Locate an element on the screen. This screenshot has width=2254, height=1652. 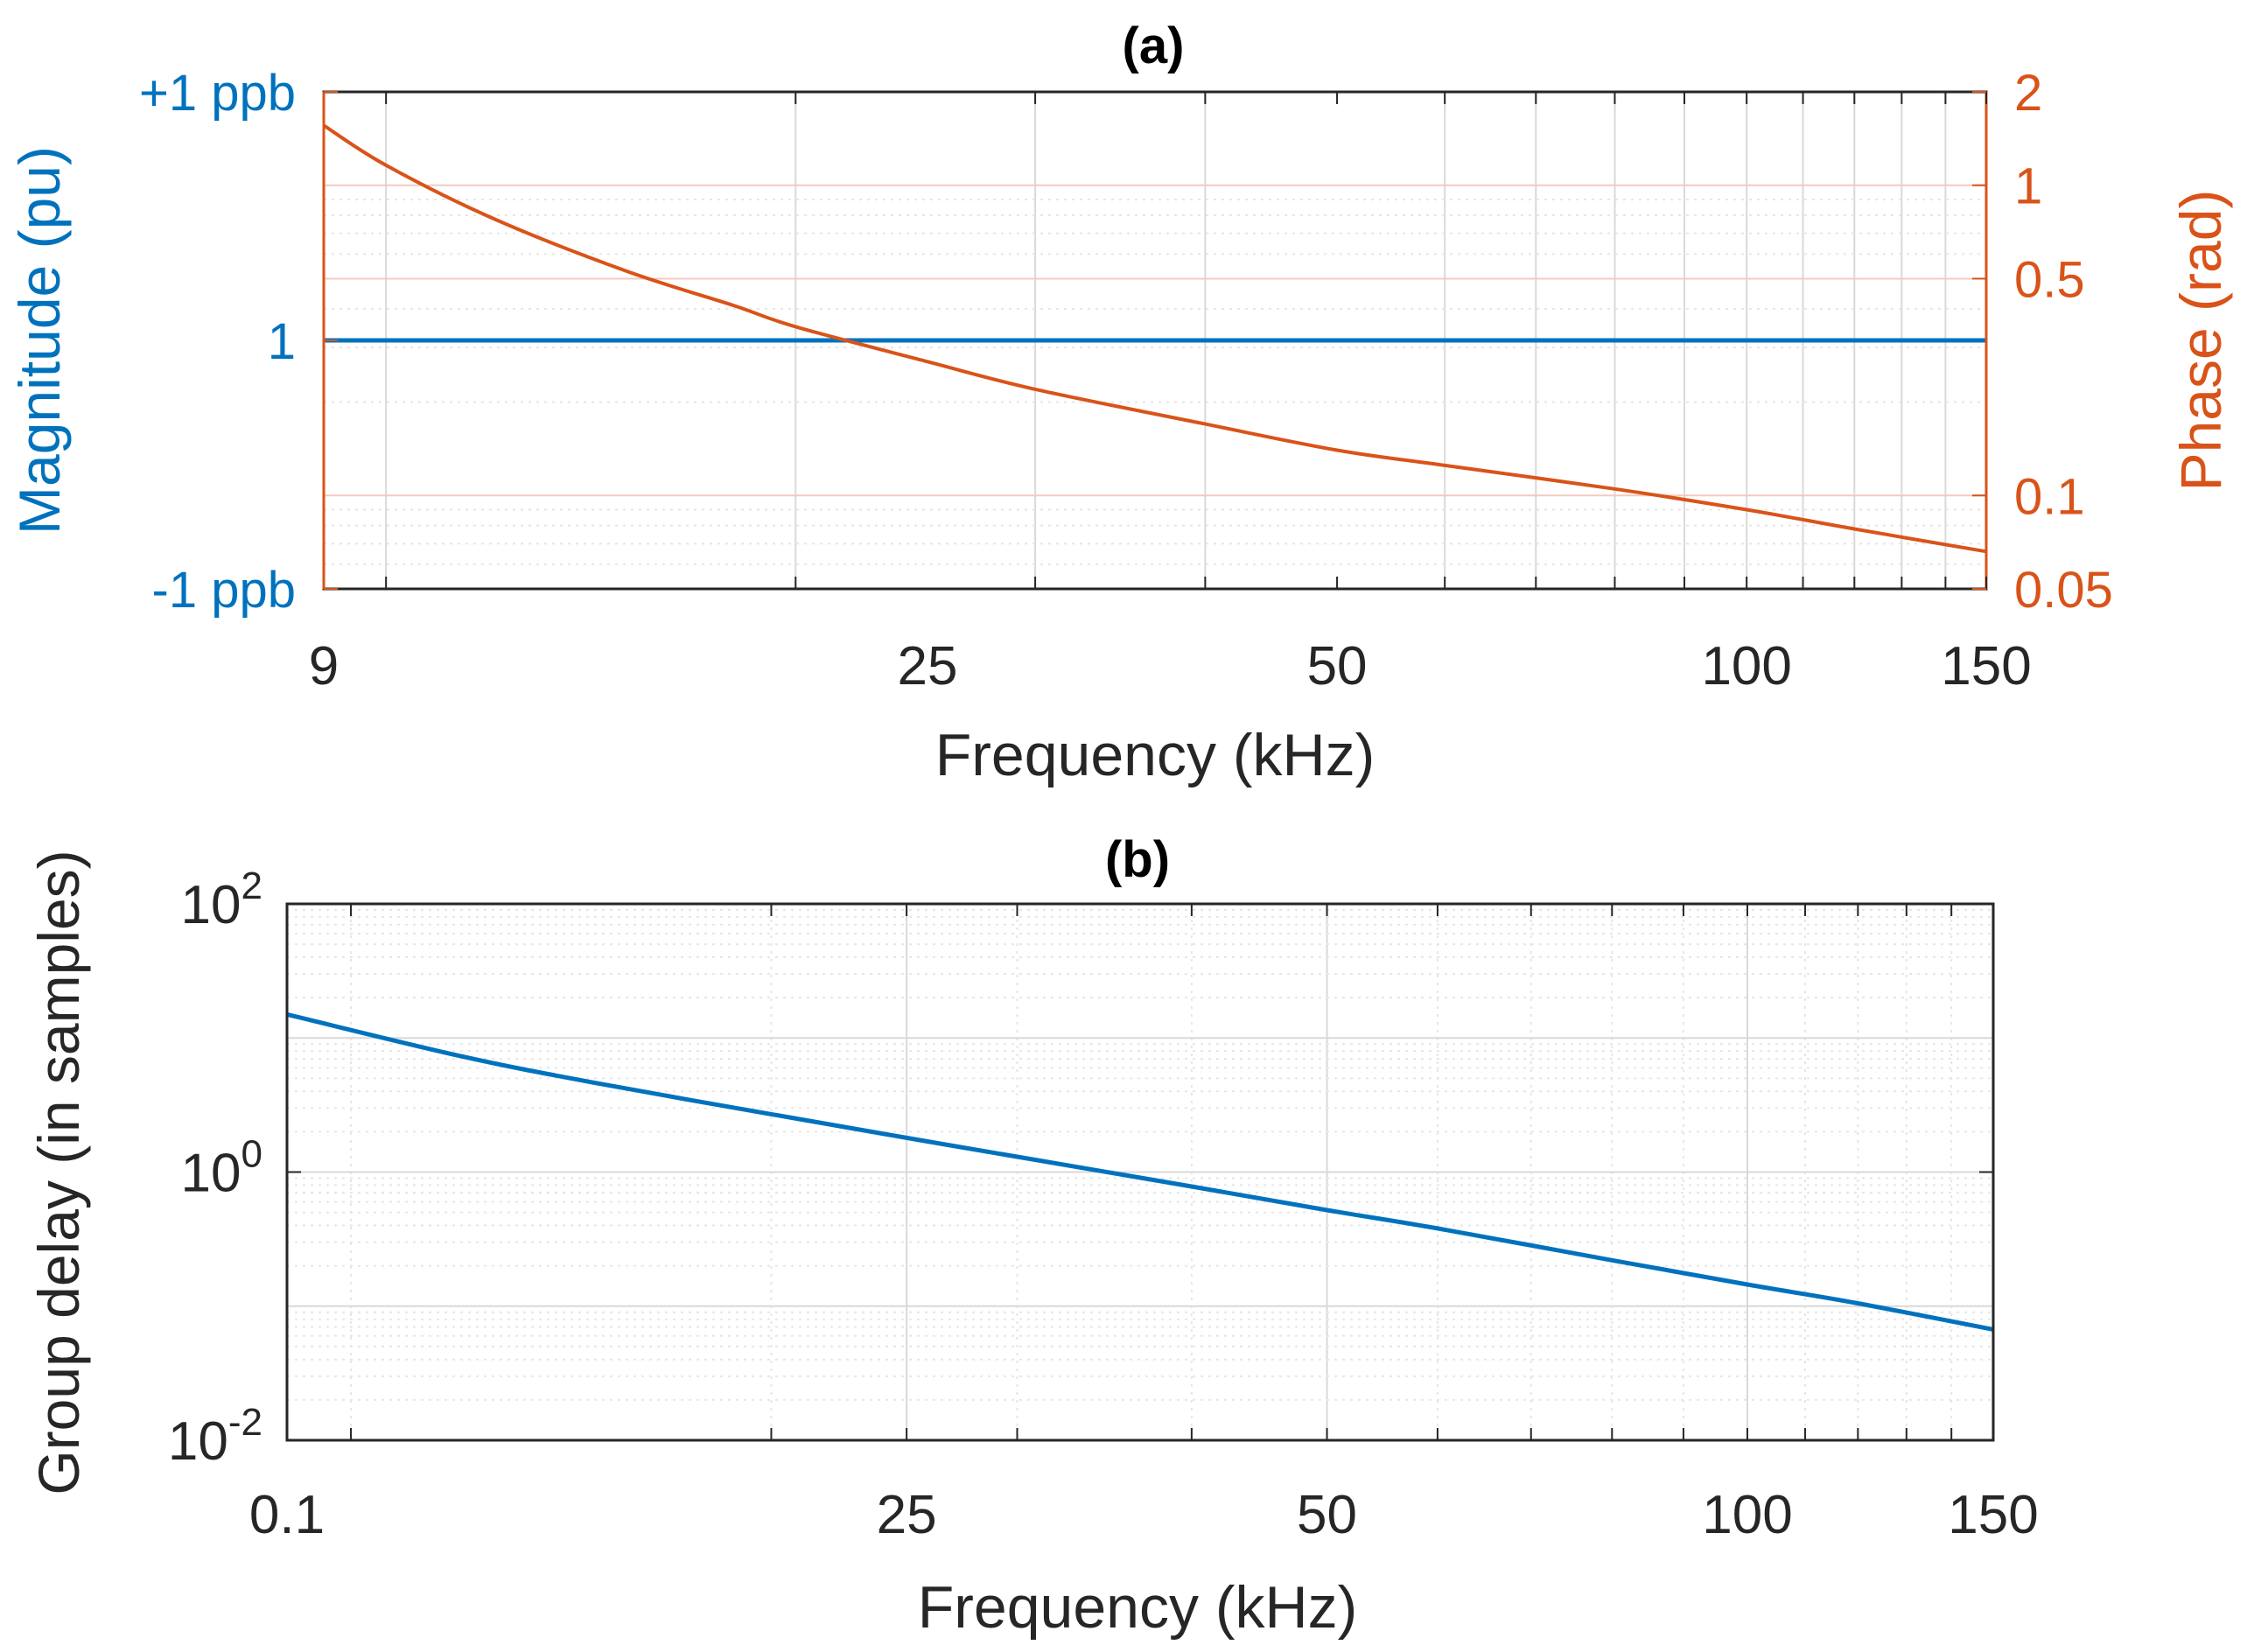
chart-b-ylabel: Group delay (in samples) is located at coordinates (58, 1172).